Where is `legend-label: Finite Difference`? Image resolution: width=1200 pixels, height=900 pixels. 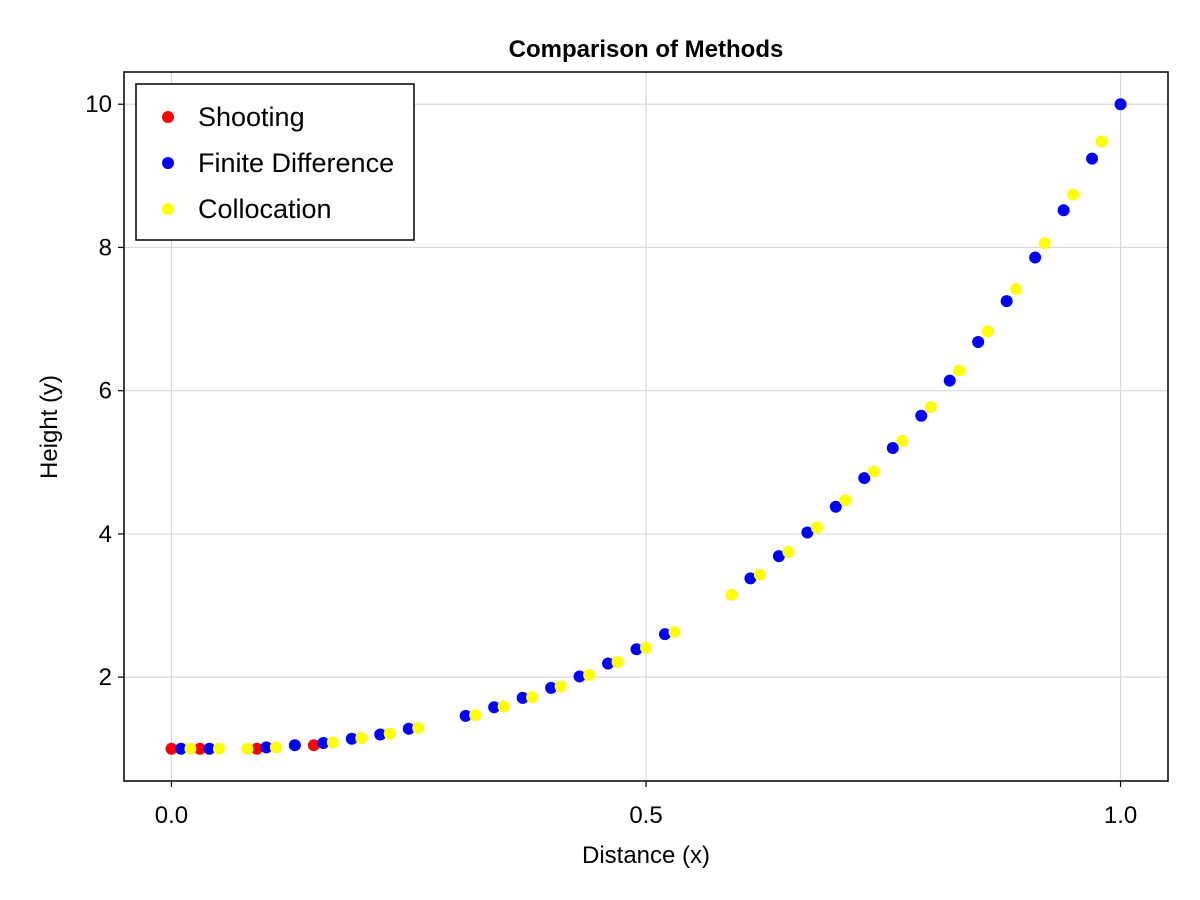
legend-label: Finite Difference is located at coordinates (296, 163).